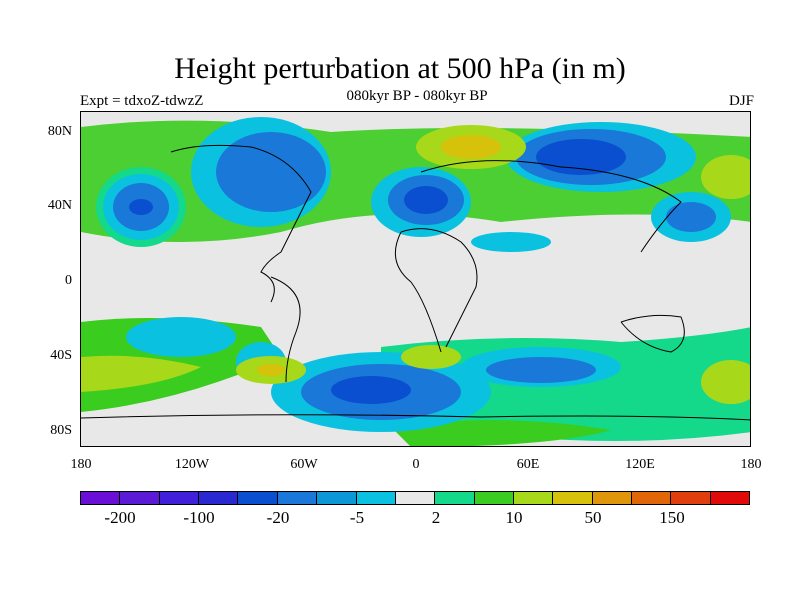  Describe the element at coordinates (142, 101) in the screenshot. I see `experiment-label: Expt = tdxoZ-tdwzZ` at that location.